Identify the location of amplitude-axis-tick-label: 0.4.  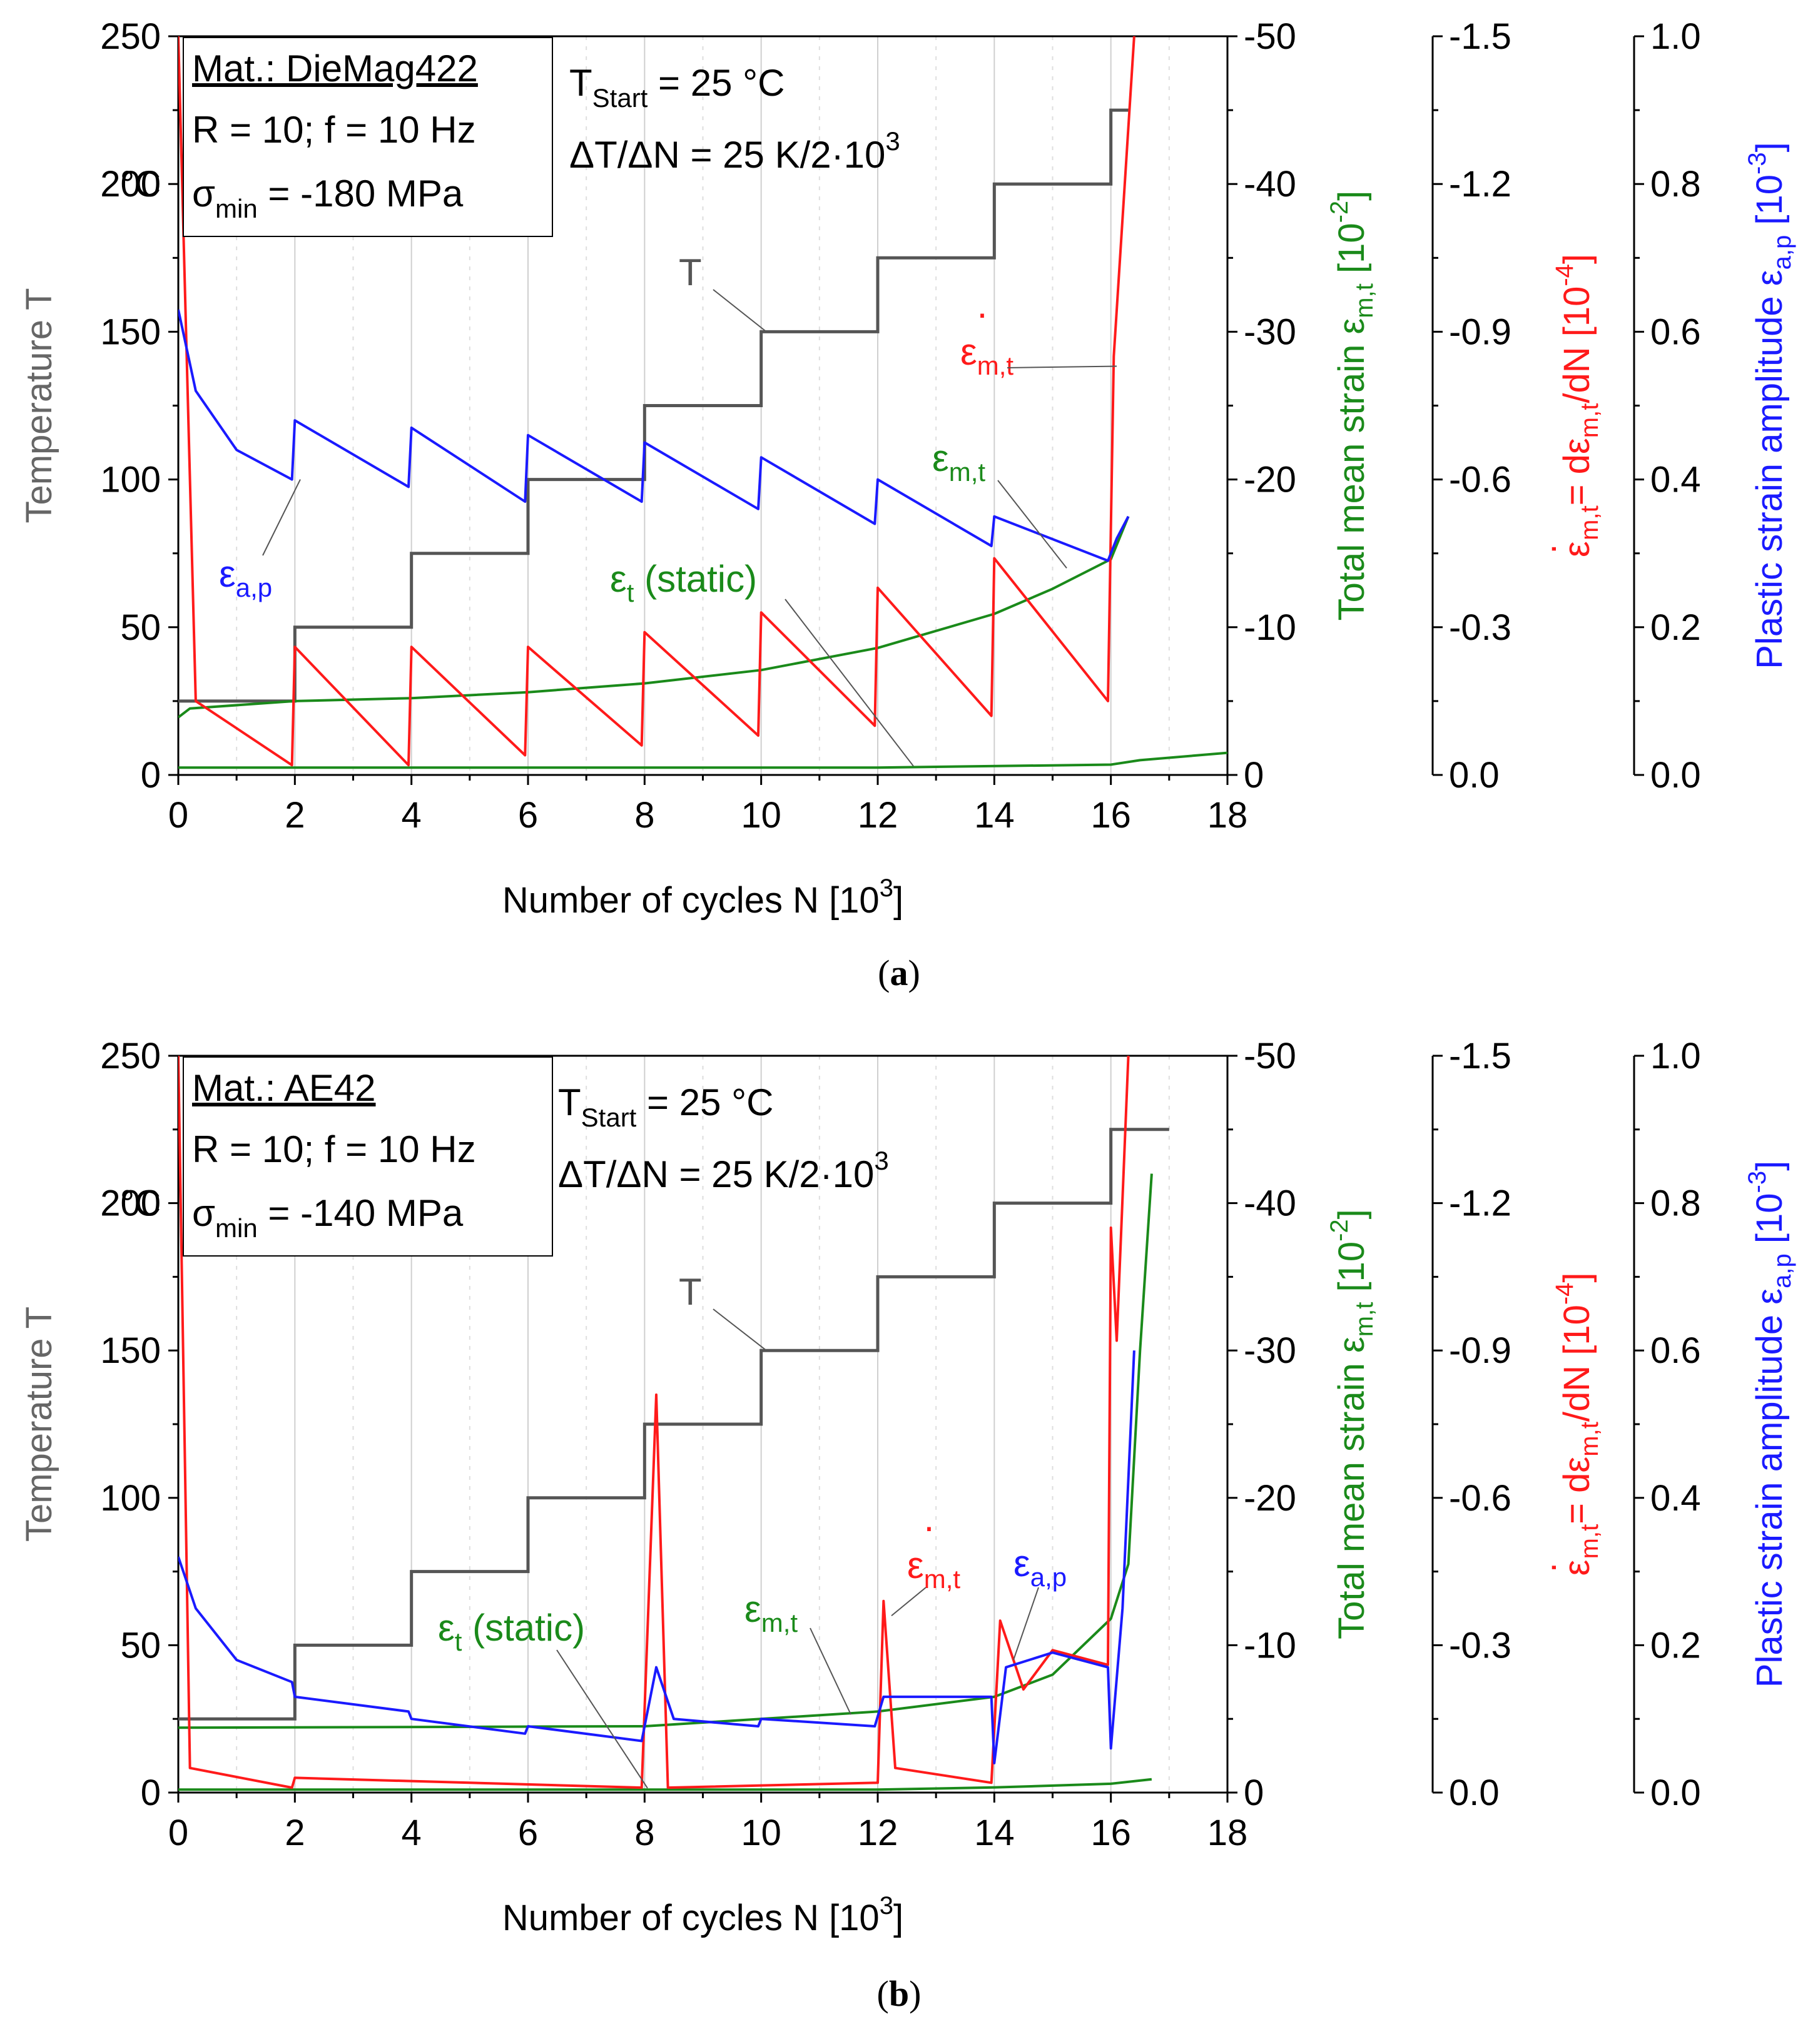
(1676, 480).